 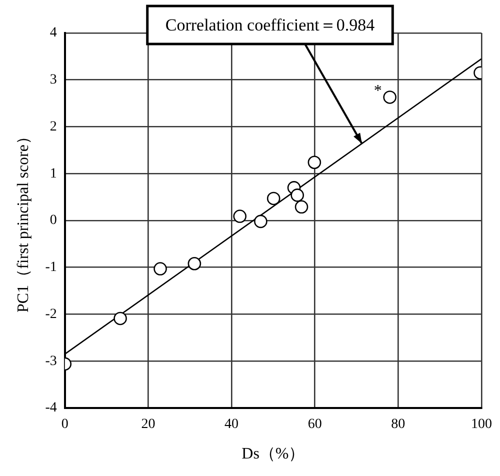 I want to click on annotation: *, so click(x=378, y=91).